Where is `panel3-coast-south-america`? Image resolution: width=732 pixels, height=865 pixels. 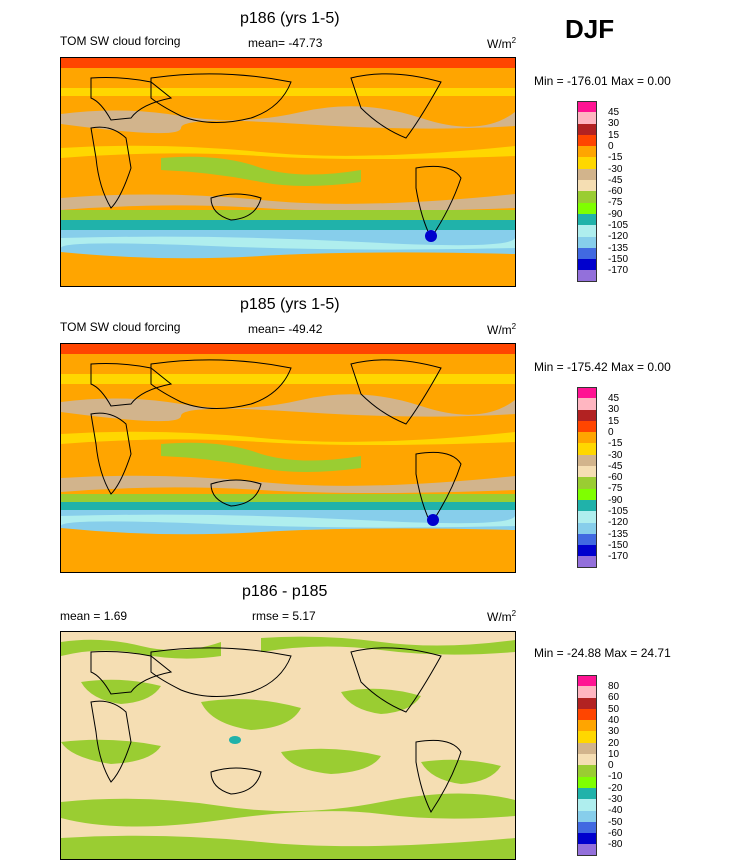 panel3-coast-south-america is located at coordinates (438, 776).